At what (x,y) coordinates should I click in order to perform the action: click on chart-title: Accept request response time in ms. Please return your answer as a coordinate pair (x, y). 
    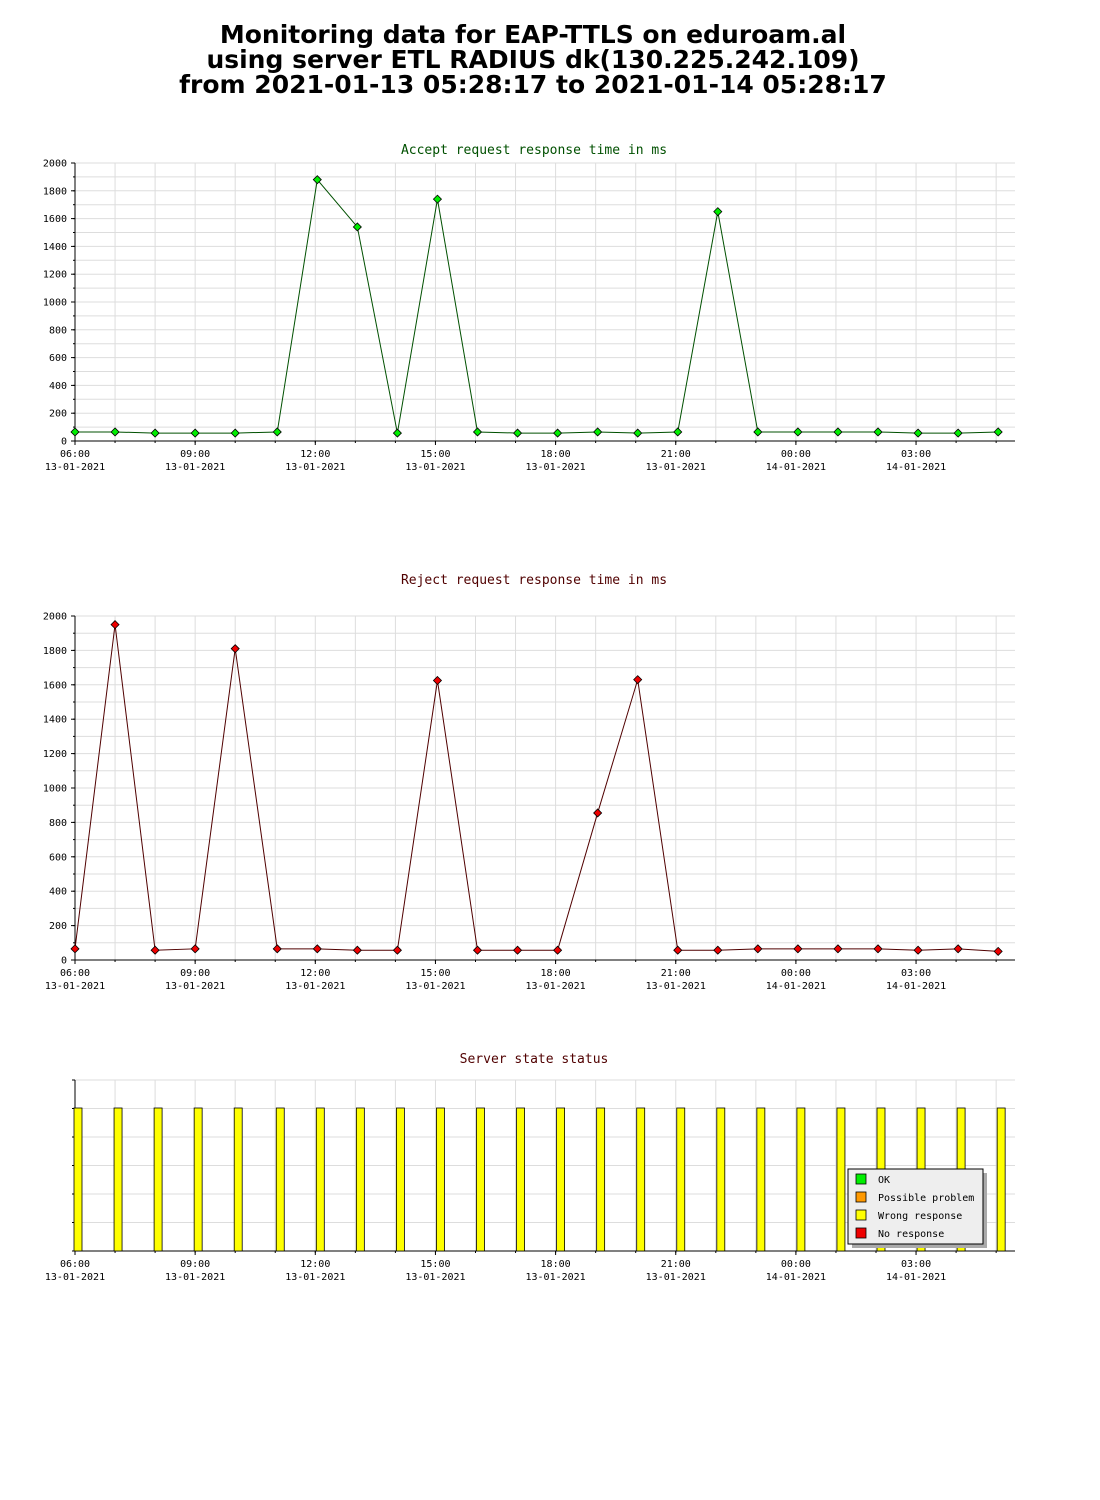
    Looking at the image, I should click on (534, 150).